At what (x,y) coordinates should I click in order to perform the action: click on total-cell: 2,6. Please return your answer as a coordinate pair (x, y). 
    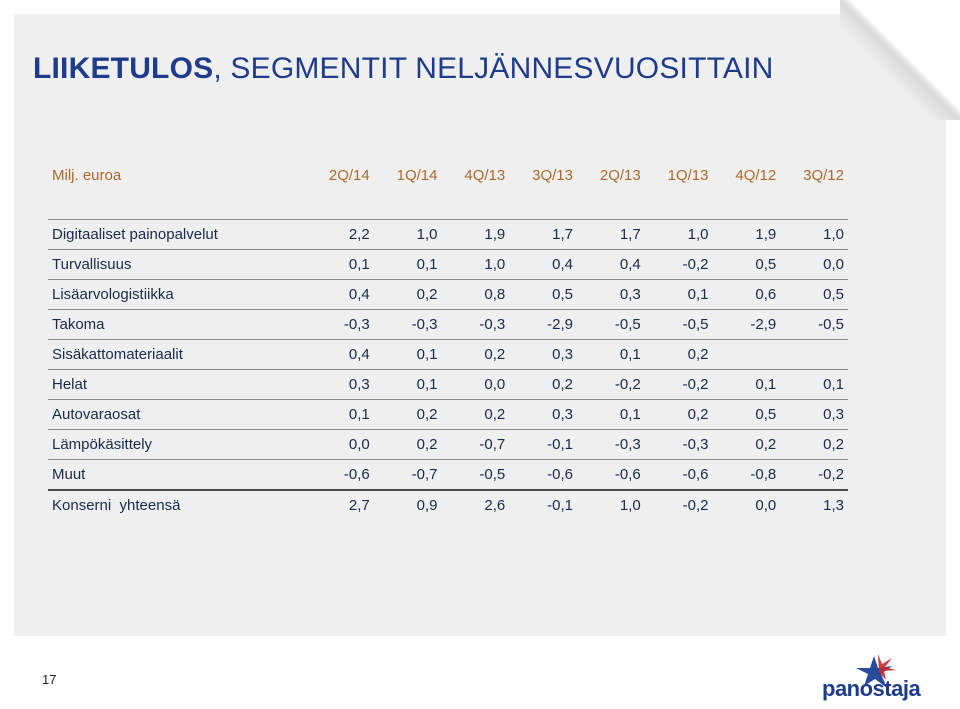
    Looking at the image, I should click on (495, 505).